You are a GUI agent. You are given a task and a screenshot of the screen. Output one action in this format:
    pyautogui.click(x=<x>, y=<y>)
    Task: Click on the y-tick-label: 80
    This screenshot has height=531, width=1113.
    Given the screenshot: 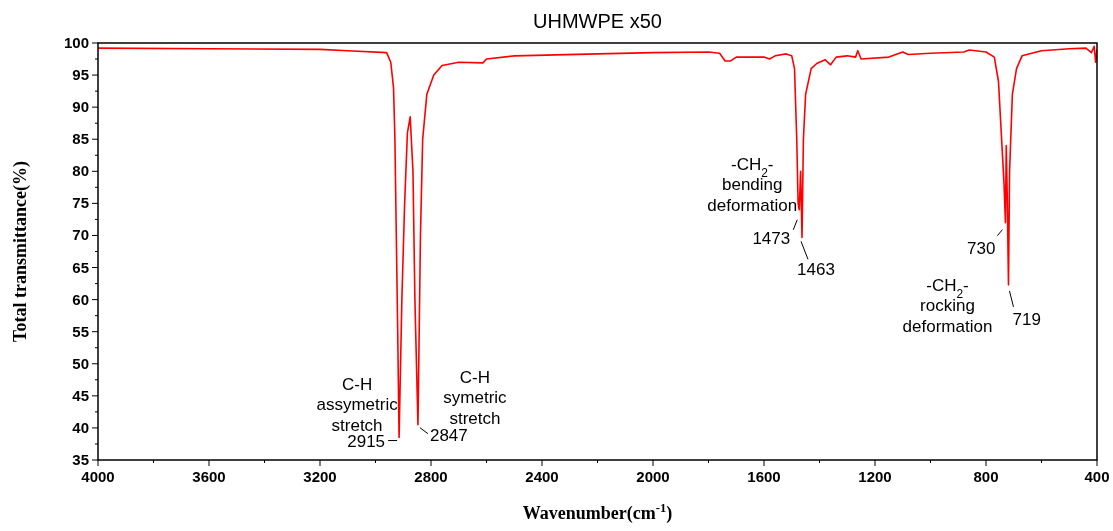 What is the action you would take?
    pyautogui.click(x=80, y=171)
    